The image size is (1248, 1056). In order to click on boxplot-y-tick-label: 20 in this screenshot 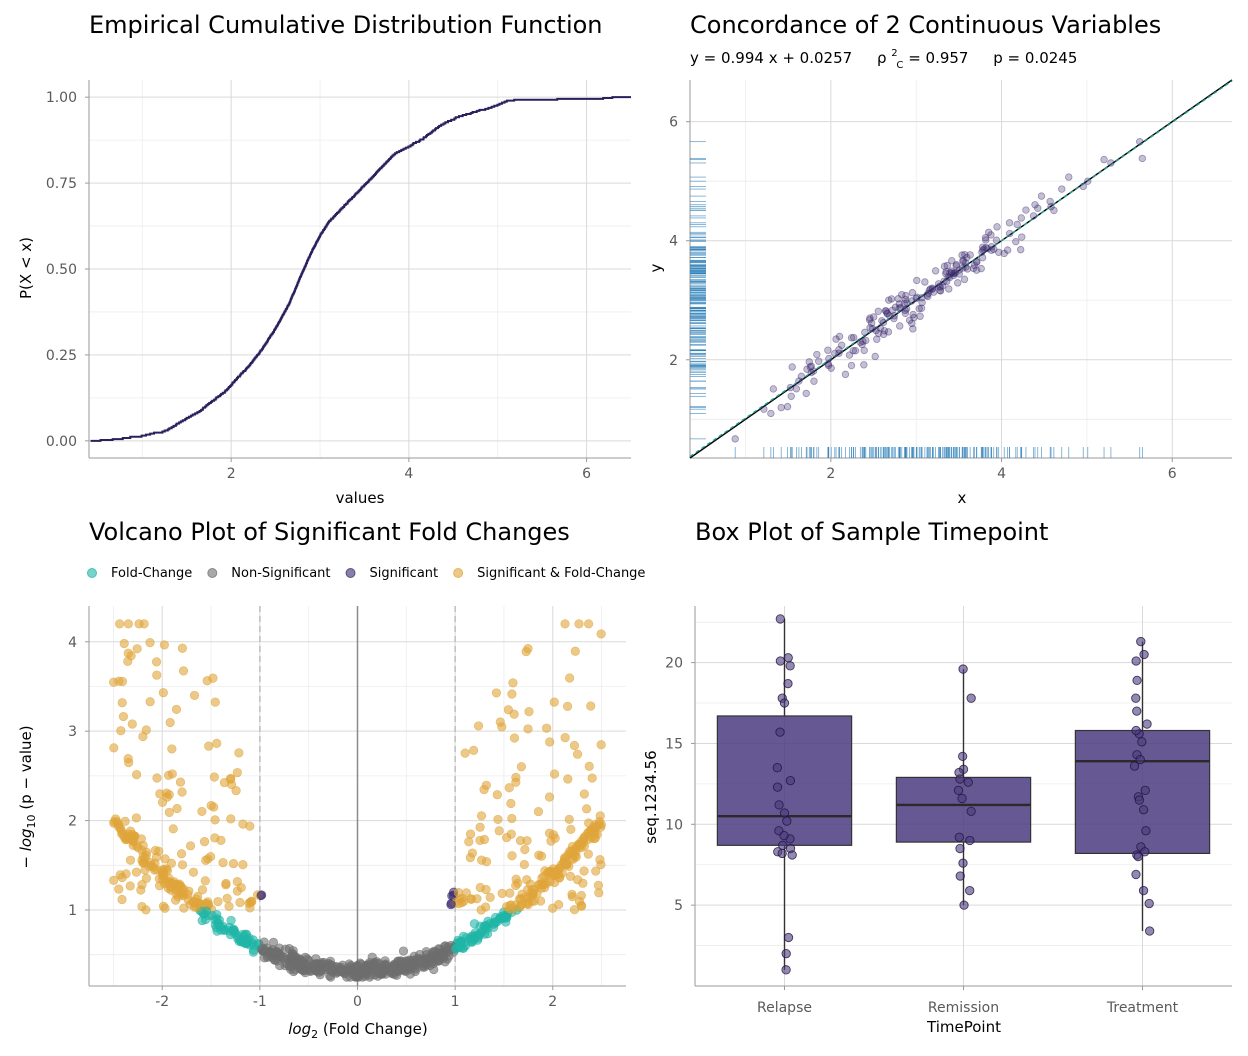, I will do `click(674, 664)`.